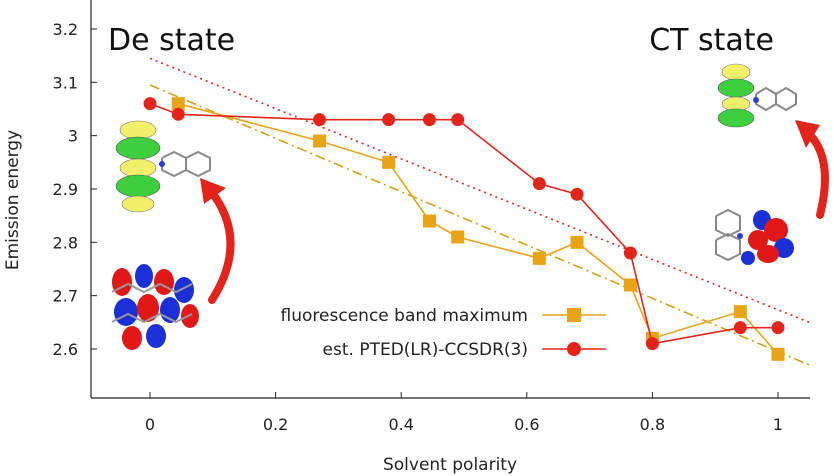  What do you see at coordinates (778, 424) in the screenshot?
I see `x-tick-label: 1` at bounding box center [778, 424].